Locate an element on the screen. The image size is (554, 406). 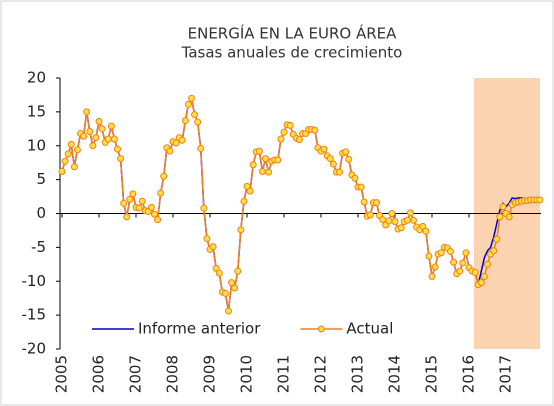
x-tick-label: 2011 is located at coordinates (284, 374).